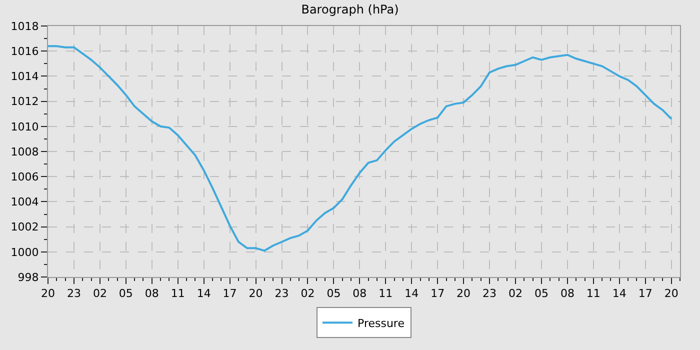 Image resolution: width=700 pixels, height=350 pixels. I want to click on chart-title: Barograph (hPa), so click(350, 9).